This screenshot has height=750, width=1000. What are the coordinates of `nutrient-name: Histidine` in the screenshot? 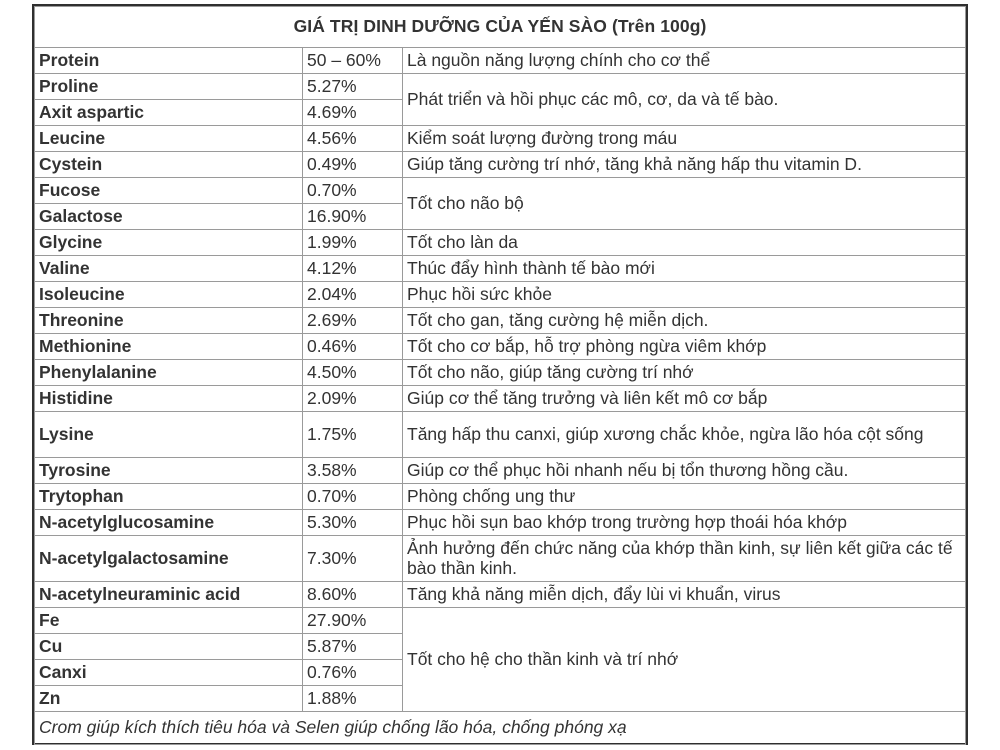 It's located at (168, 398).